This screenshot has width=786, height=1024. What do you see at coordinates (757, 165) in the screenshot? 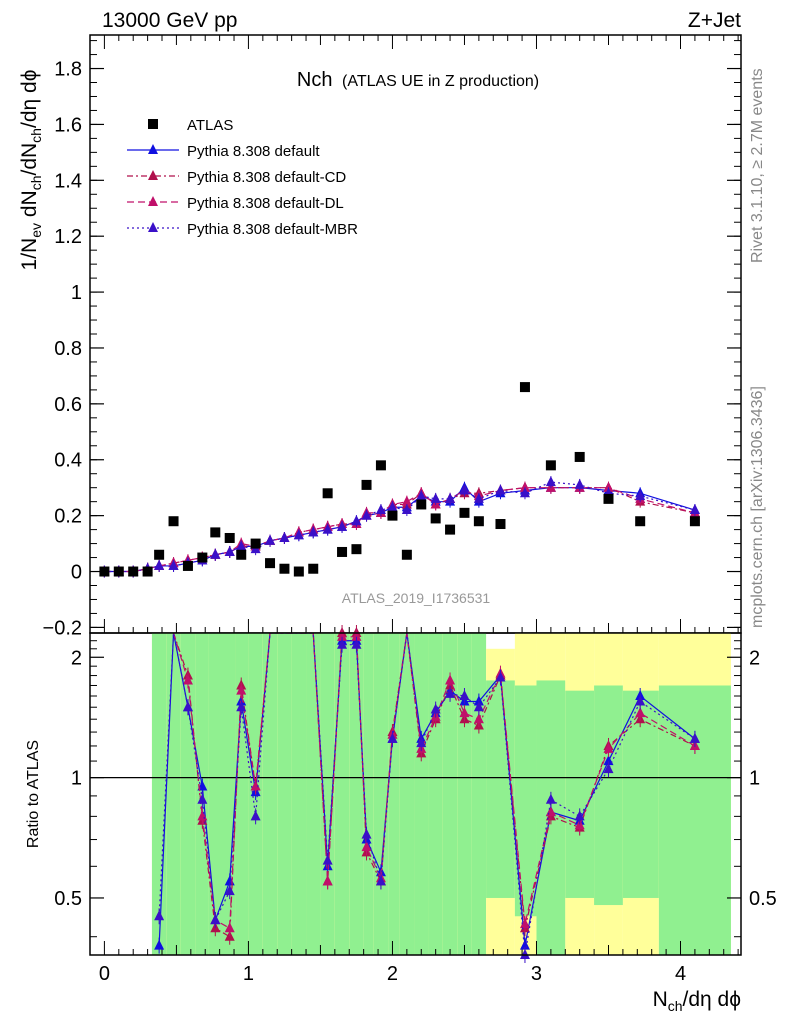
I see `rivet-label: Rivet 3.1.10, ≥ 2.7M events` at bounding box center [757, 165].